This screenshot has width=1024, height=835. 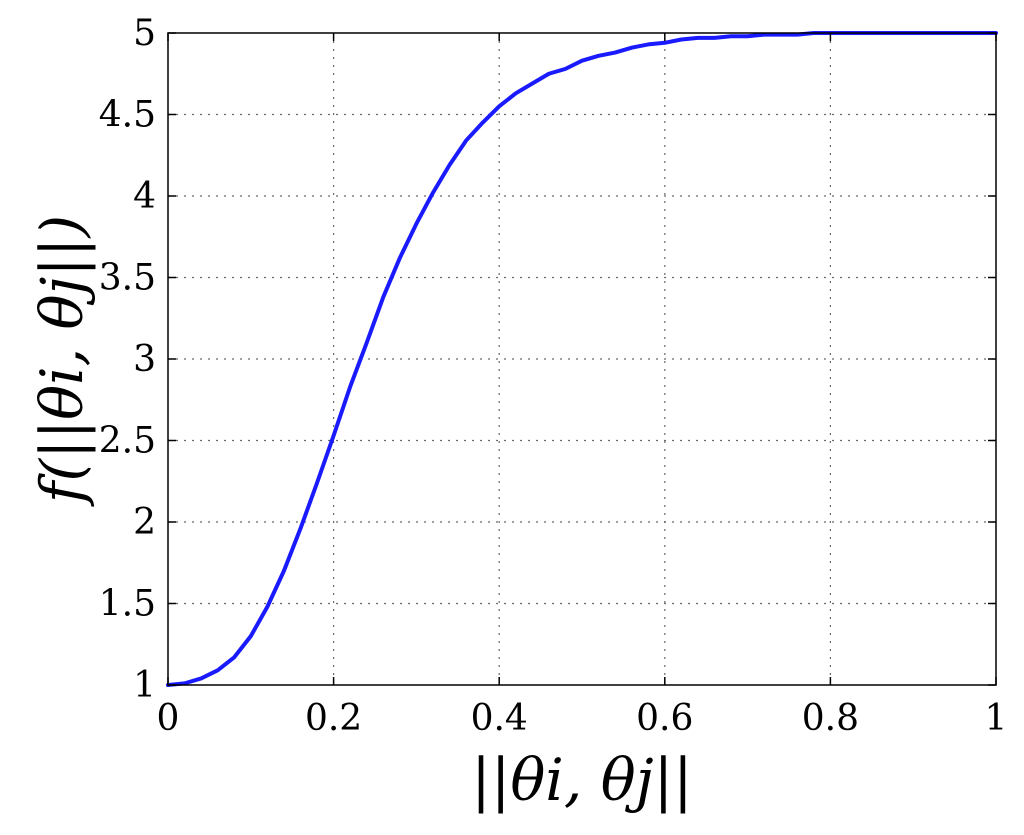 What do you see at coordinates (127, 604) in the screenshot?
I see `y-tick-label: 1.5` at bounding box center [127, 604].